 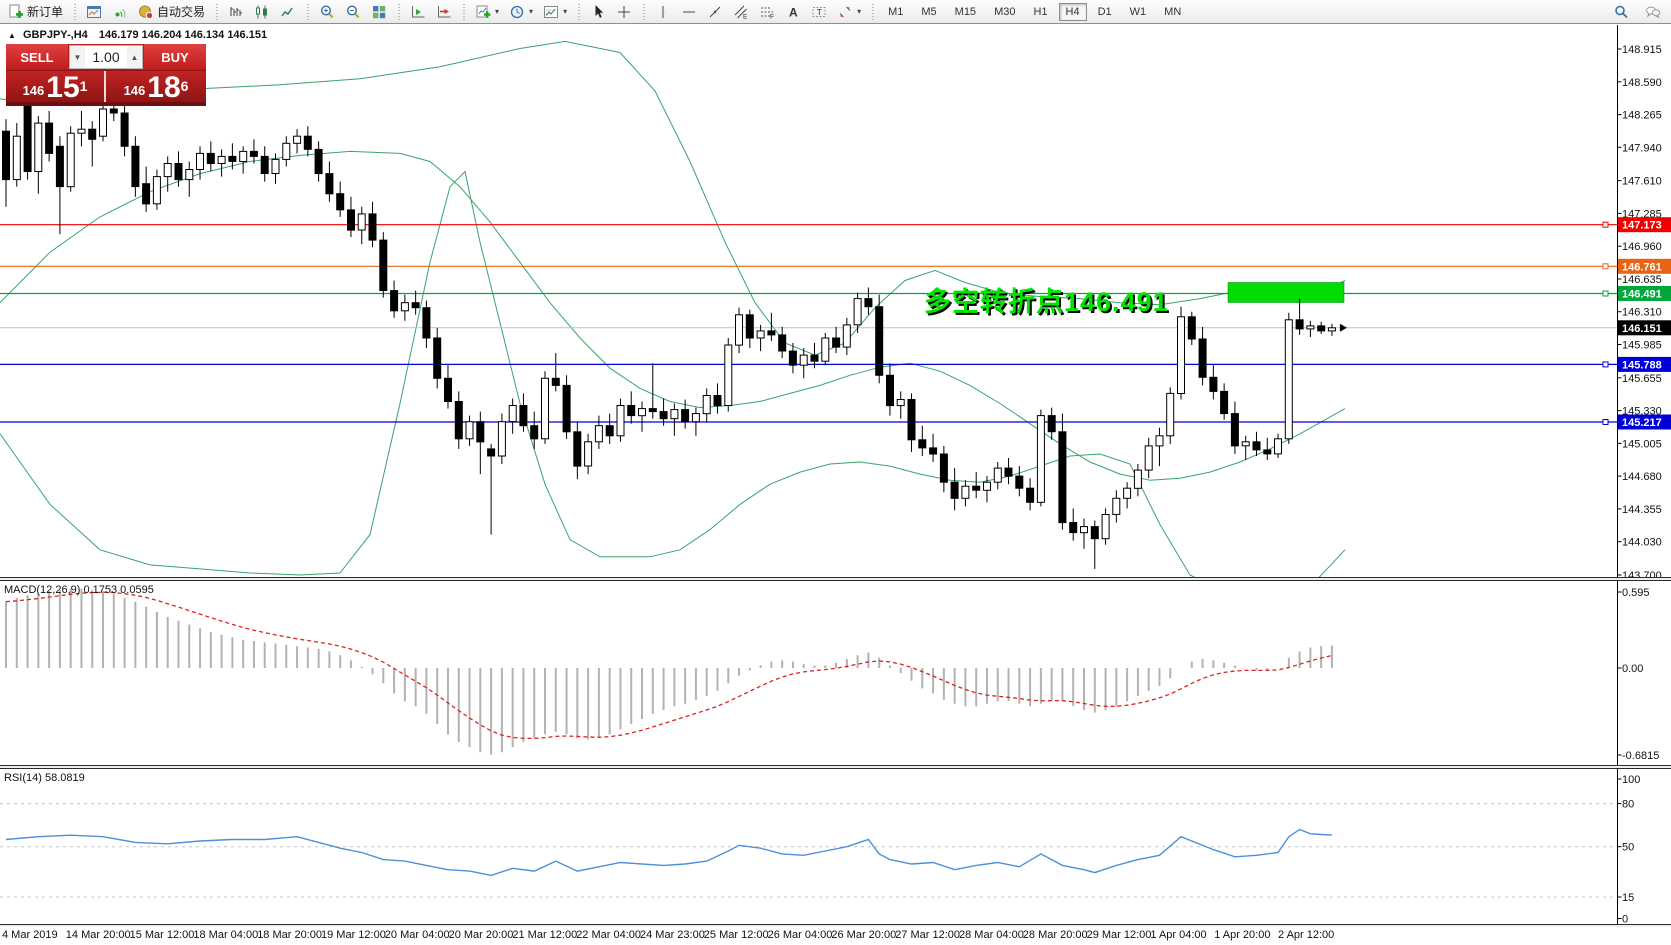 What do you see at coordinates (184, 86) in the screenshot?
I see `buy-price-pip: 6` at bounding box center [184, 86].